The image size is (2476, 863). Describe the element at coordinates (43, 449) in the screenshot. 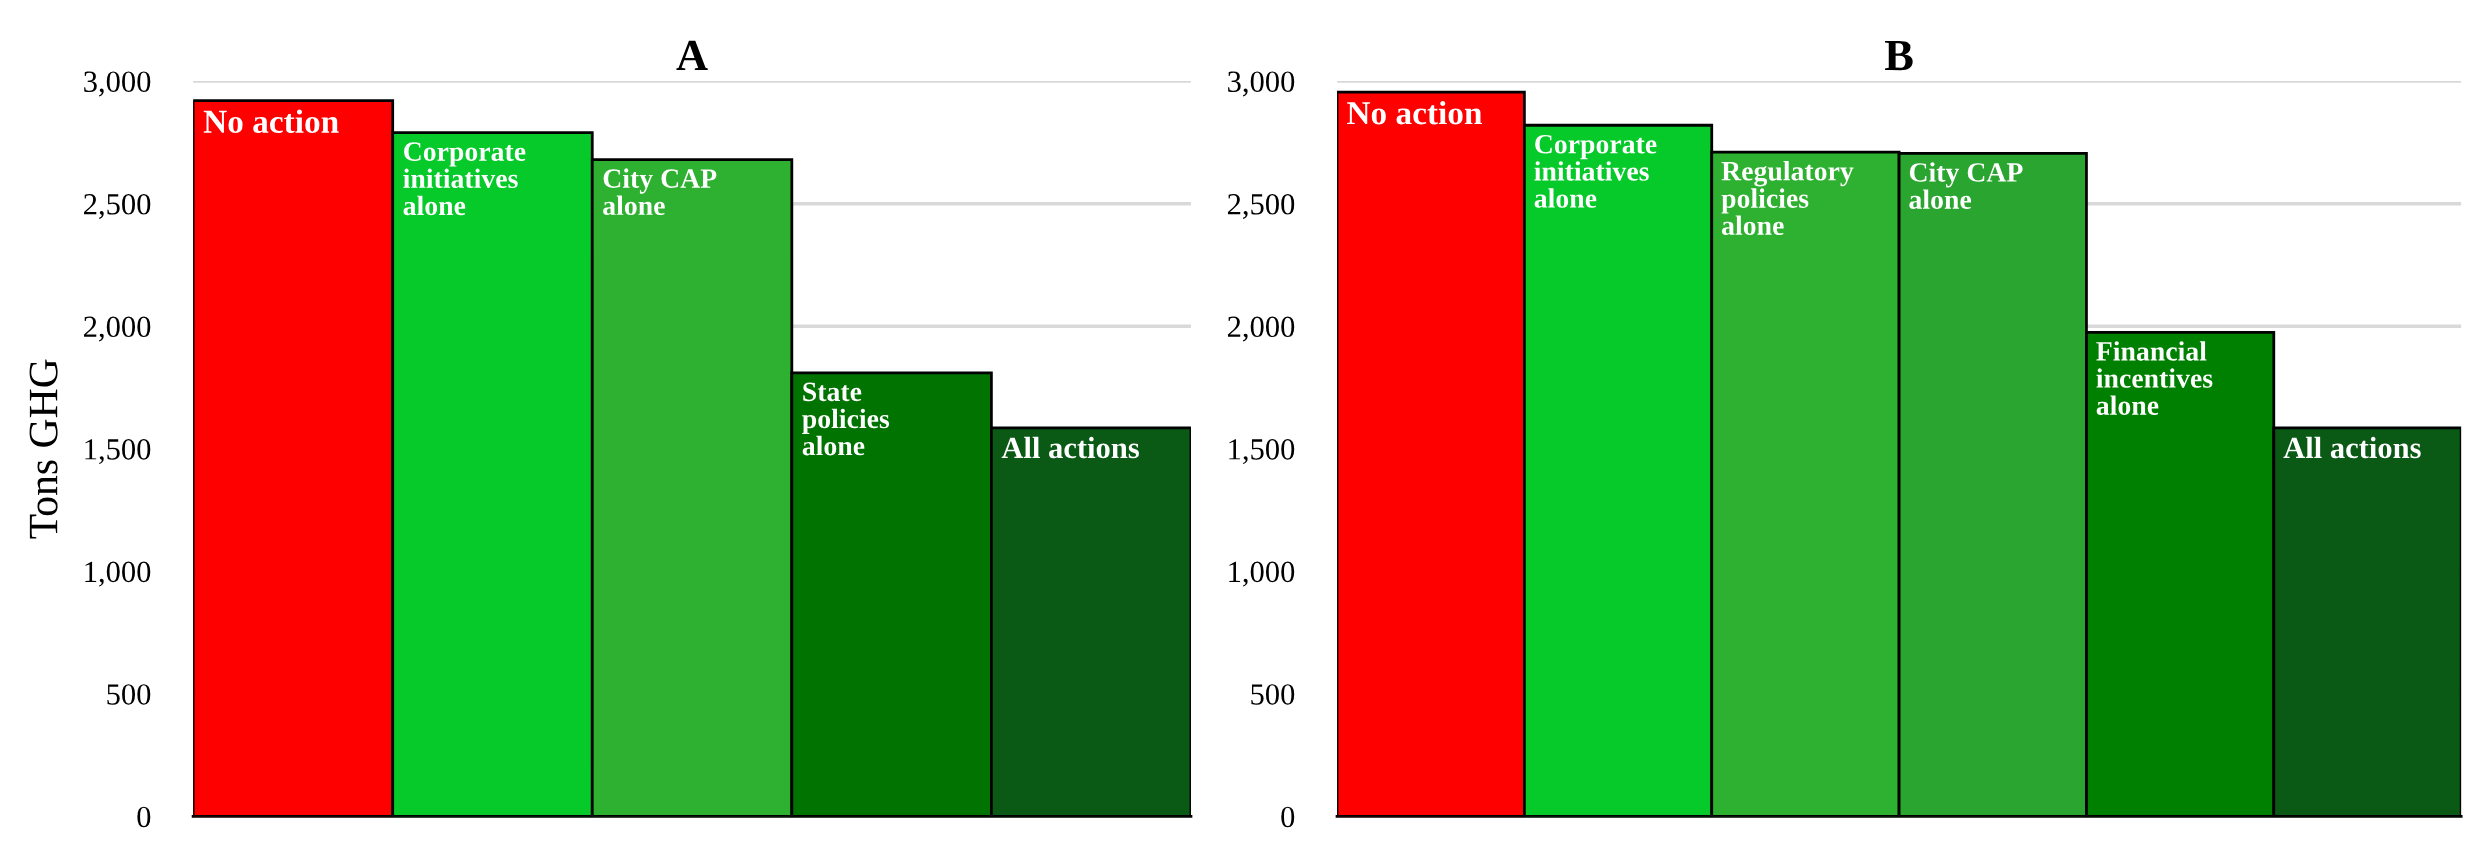

I see `y-axis-title: Tons GHG` at that location.